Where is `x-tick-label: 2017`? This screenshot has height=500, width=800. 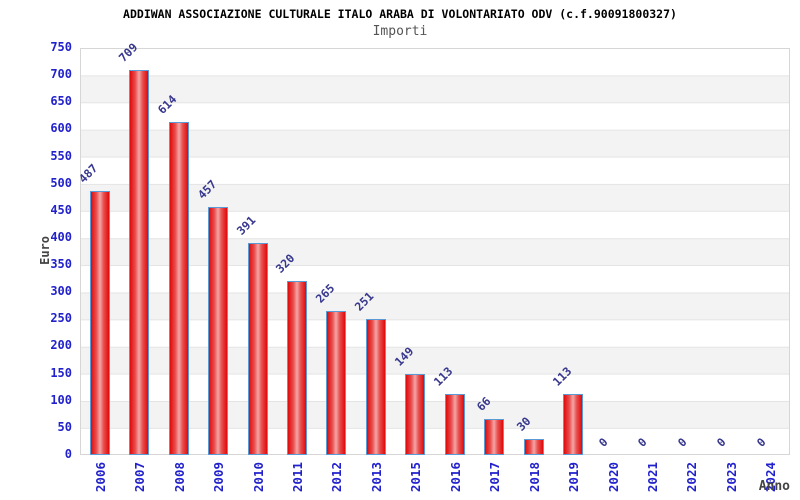 x-tick-label: 2017 is located at coordinates (495, 477).